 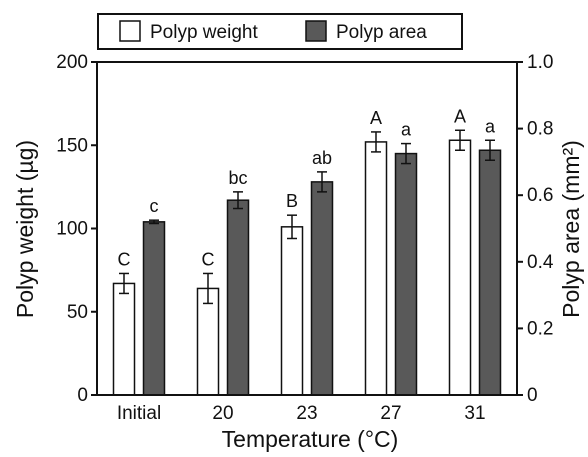 What do you see at coordinates (25, 229) in the screenshot?
I see `y-axis-title-left: Polyp weight (µg)` at bounding box center [25, 229].